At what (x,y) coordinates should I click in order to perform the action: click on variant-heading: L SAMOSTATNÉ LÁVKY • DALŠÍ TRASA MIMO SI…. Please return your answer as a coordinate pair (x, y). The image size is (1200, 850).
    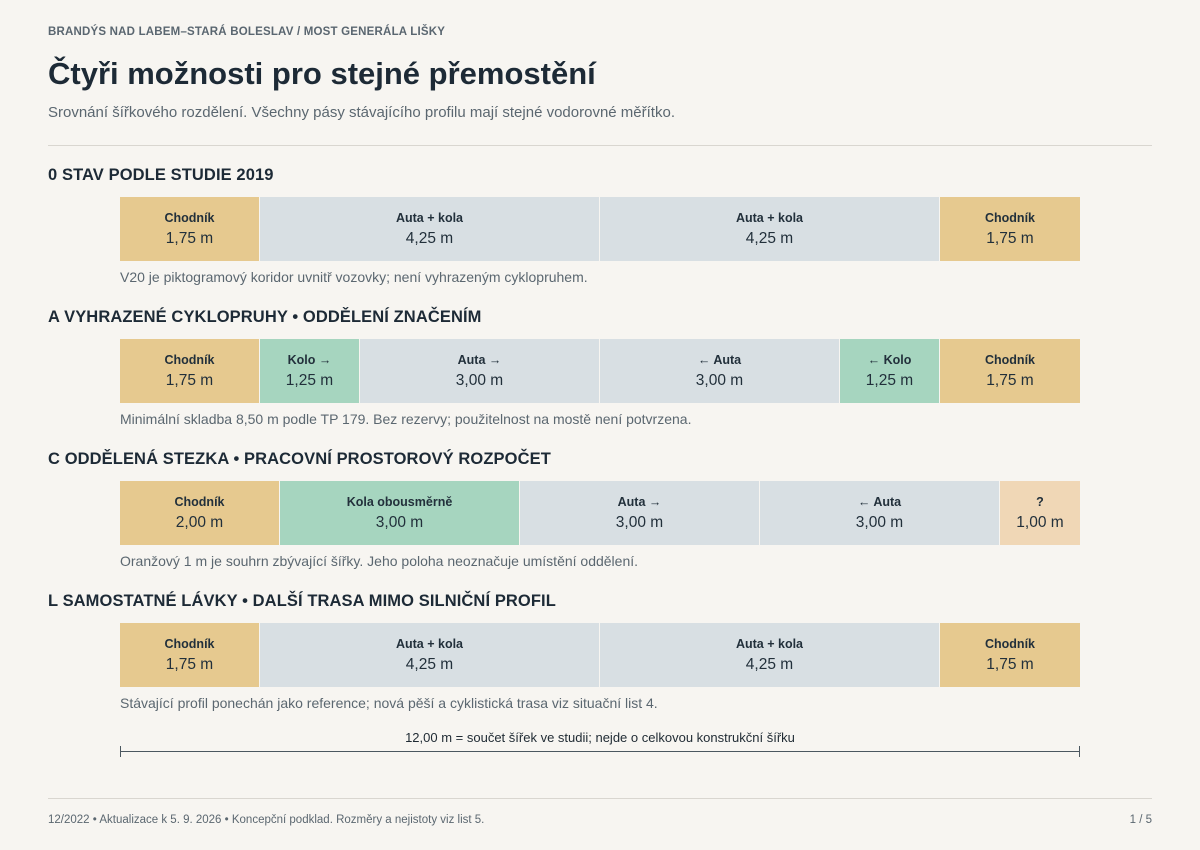
    Looking at the image, I should click on (302, 601).